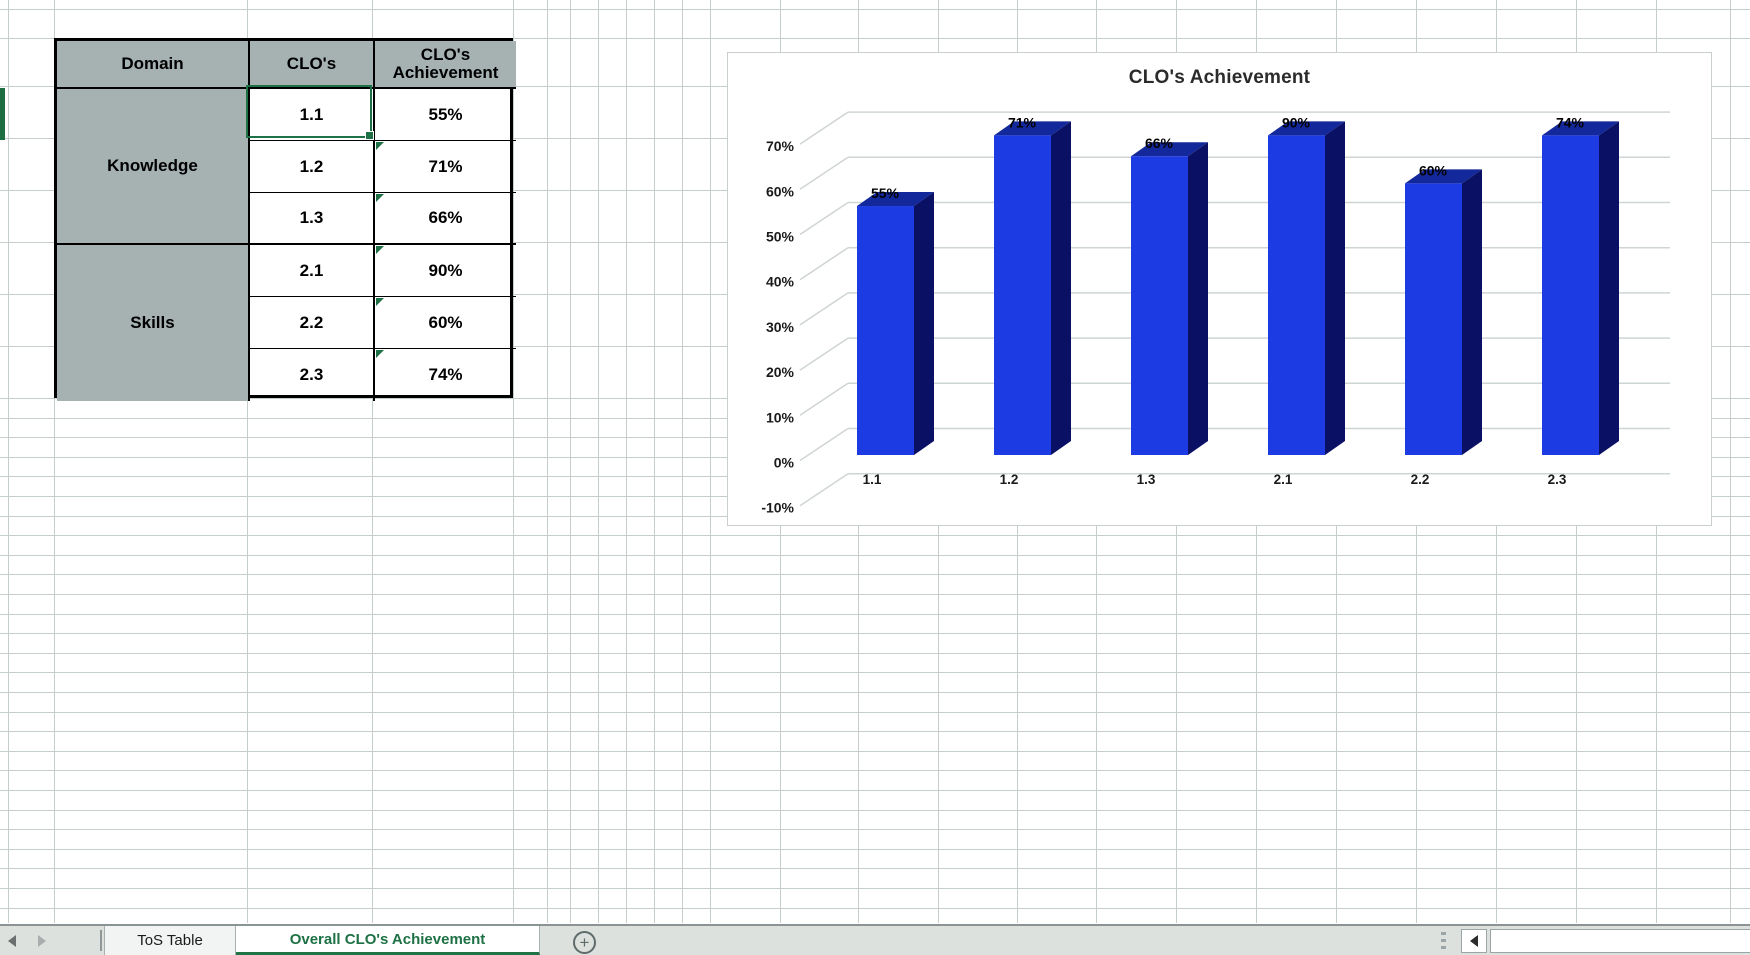  I want to click on achievement-cell-1.2: 71%, so click(445, 167).